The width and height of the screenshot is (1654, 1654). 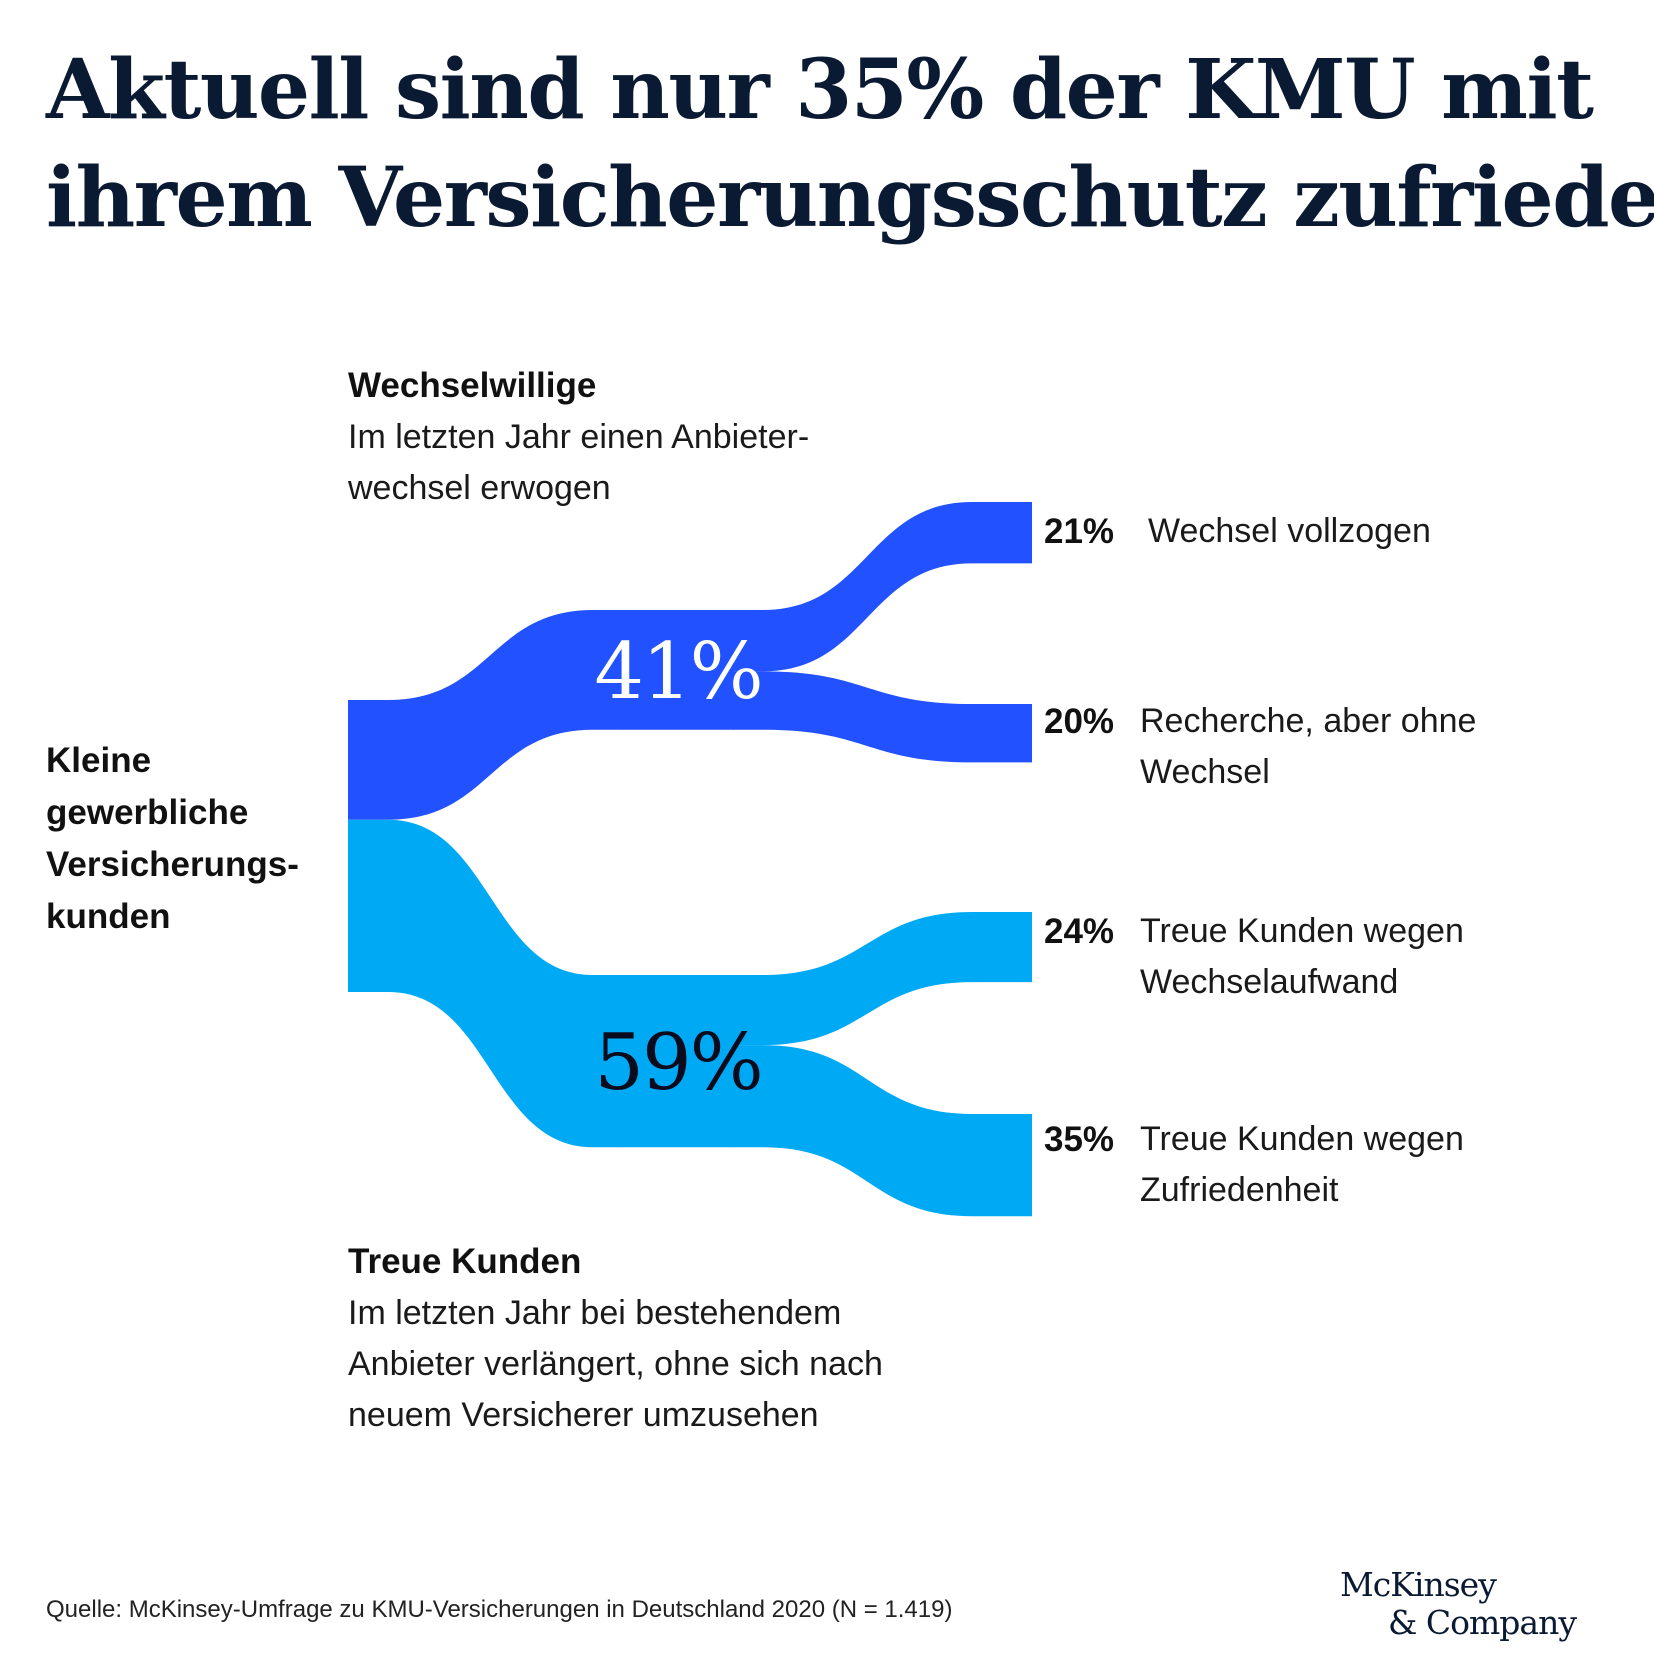 What do you see at coordinates (1289, 531) in the screenshot?
I see `outcome-switched-label: Wechsel vollzogen` at bounding box center [1289, 531].